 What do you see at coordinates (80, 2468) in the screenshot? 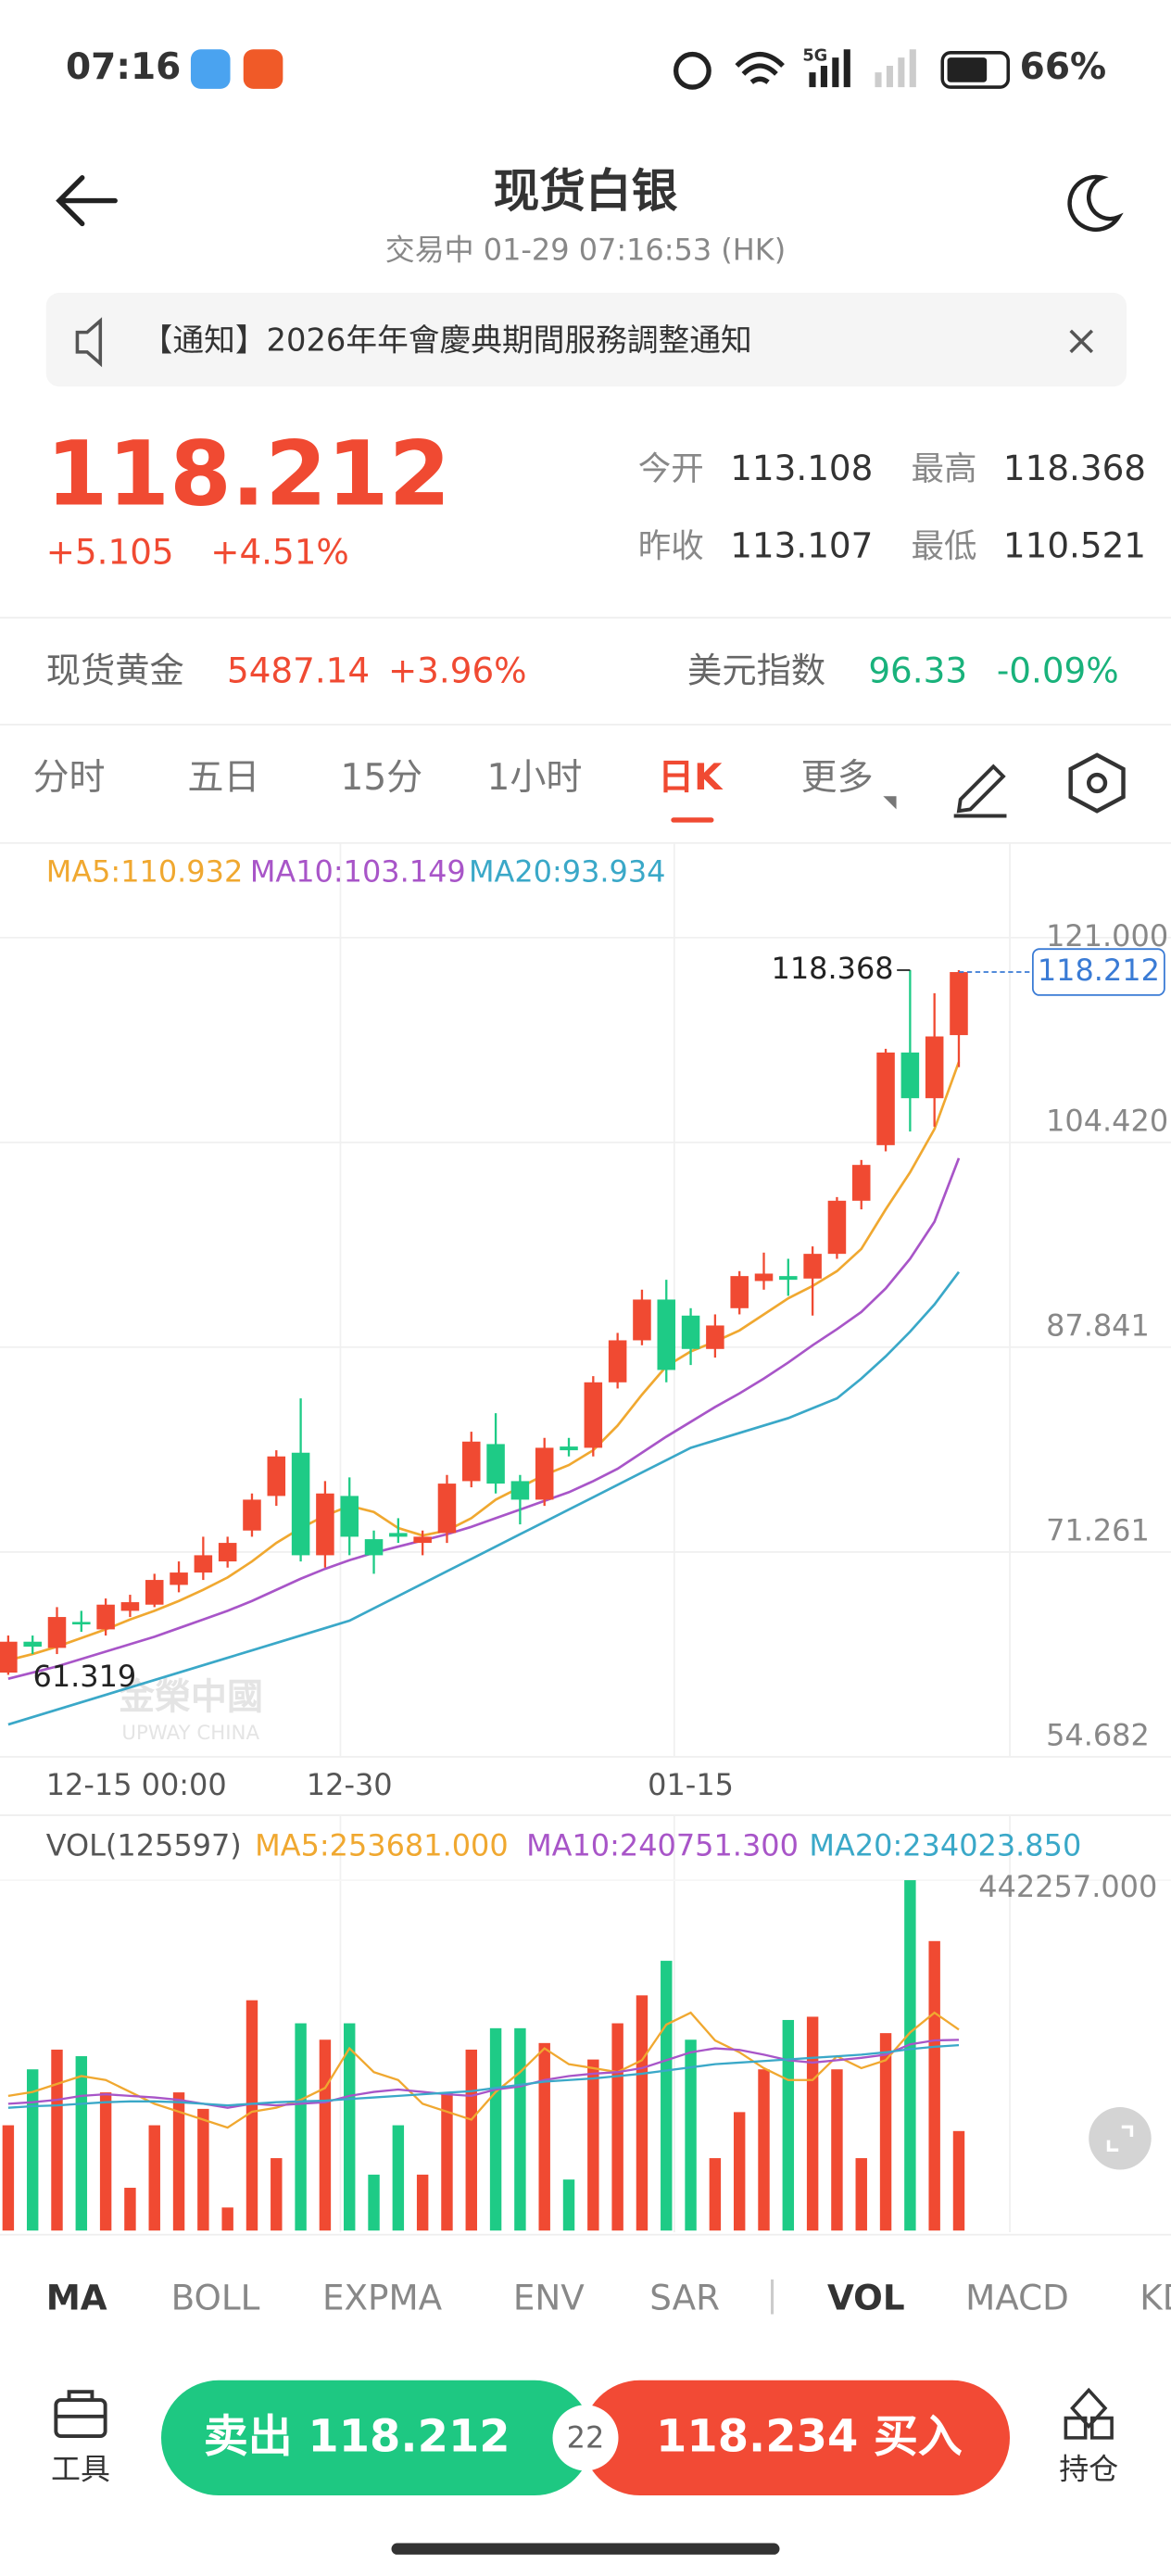
I see `tools-button: 工具` at bounding box center [80, 2468].